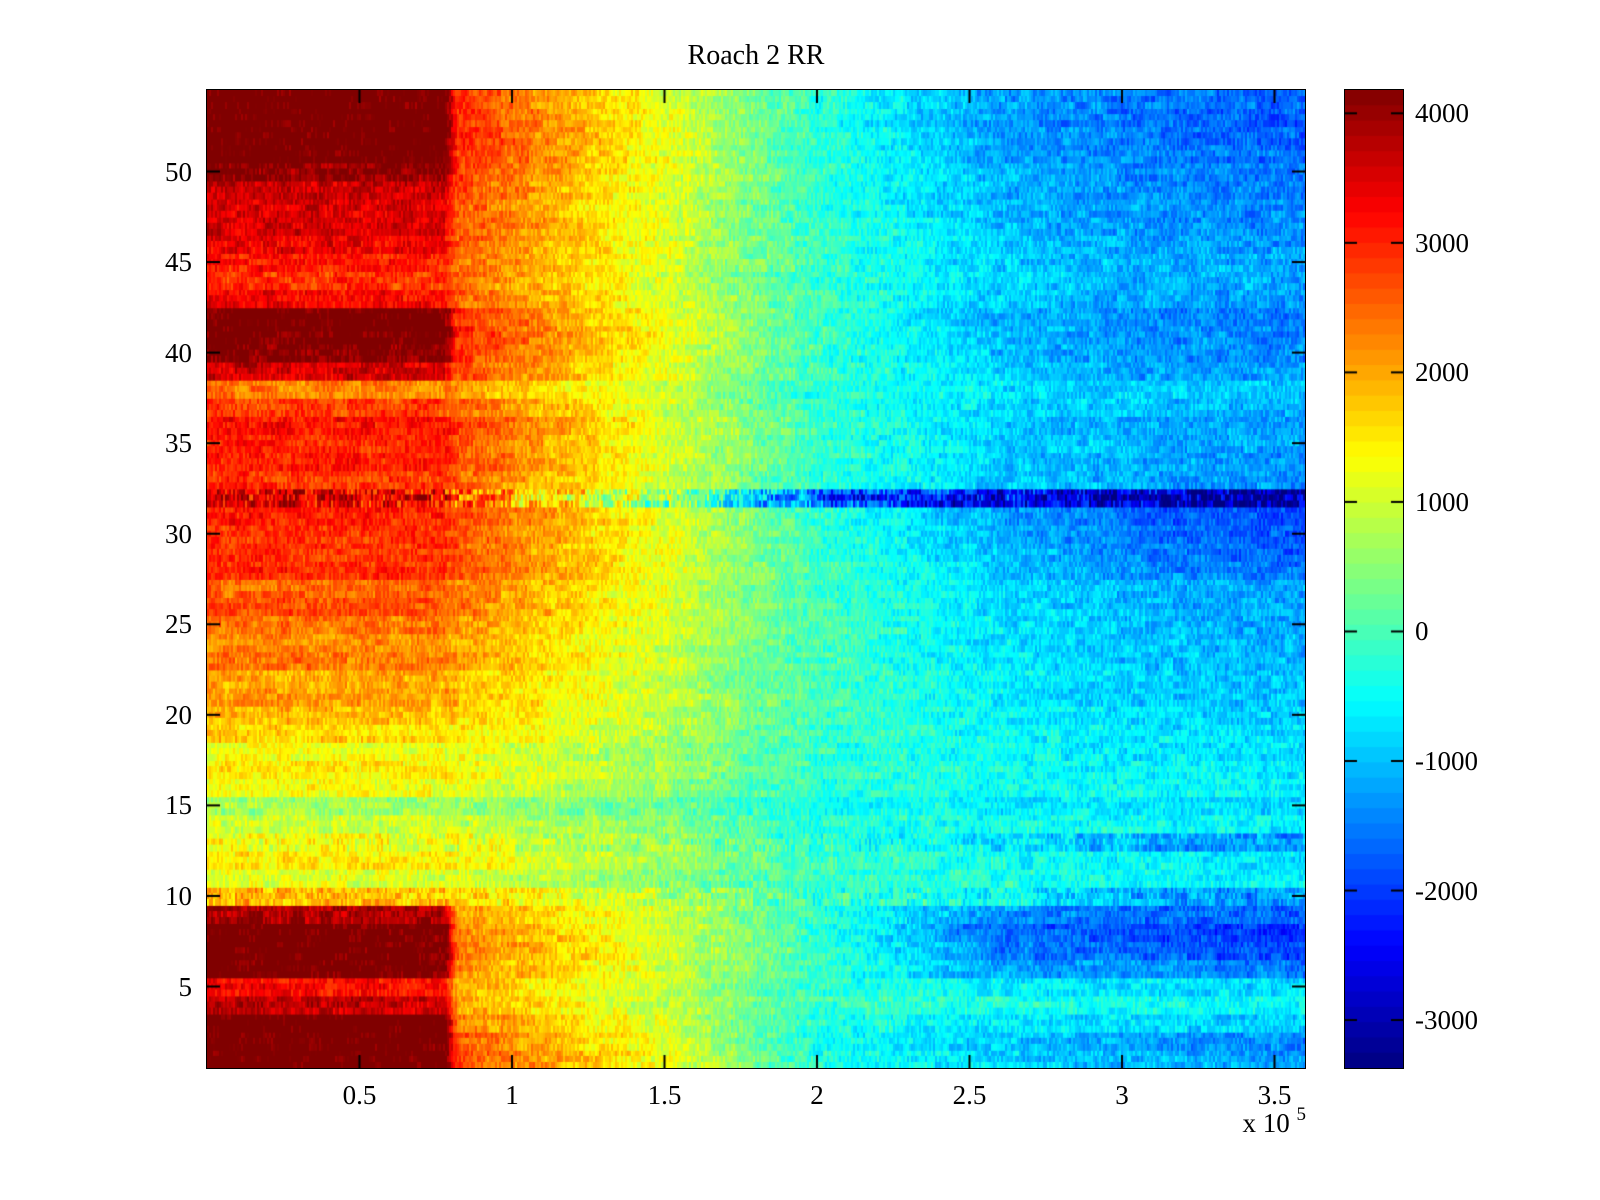 The width and height of the screenshot is (1600, 1200). What do you see at coordinates (1446, 760) in the screenshot?
I see `colorbar-tick-label: -1000` at bounding box center [1446, 760].